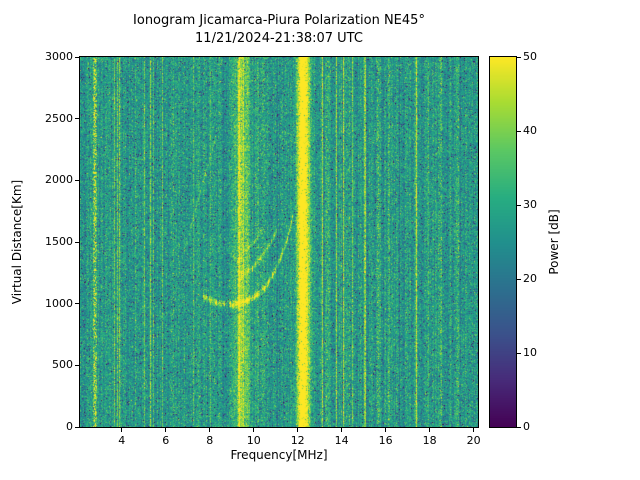  Describe the element at coordinates (59, 56) in the screenshot. I see `y-tick-label: 3000` at that location.